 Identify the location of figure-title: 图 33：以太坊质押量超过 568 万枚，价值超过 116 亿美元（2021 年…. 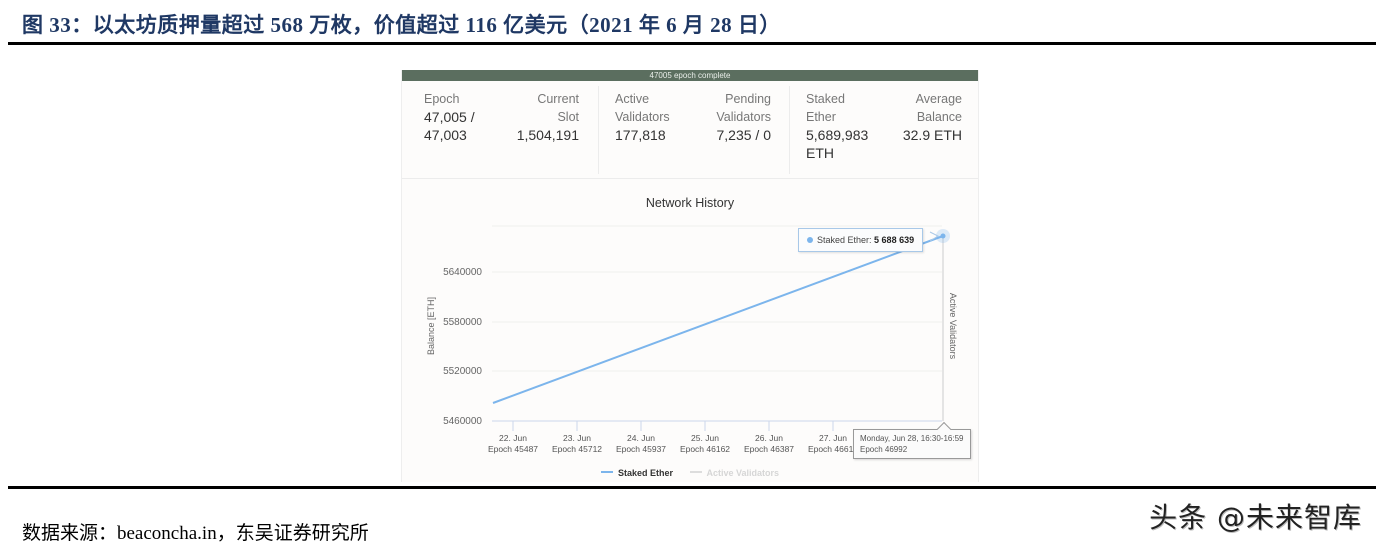
(401, 25).